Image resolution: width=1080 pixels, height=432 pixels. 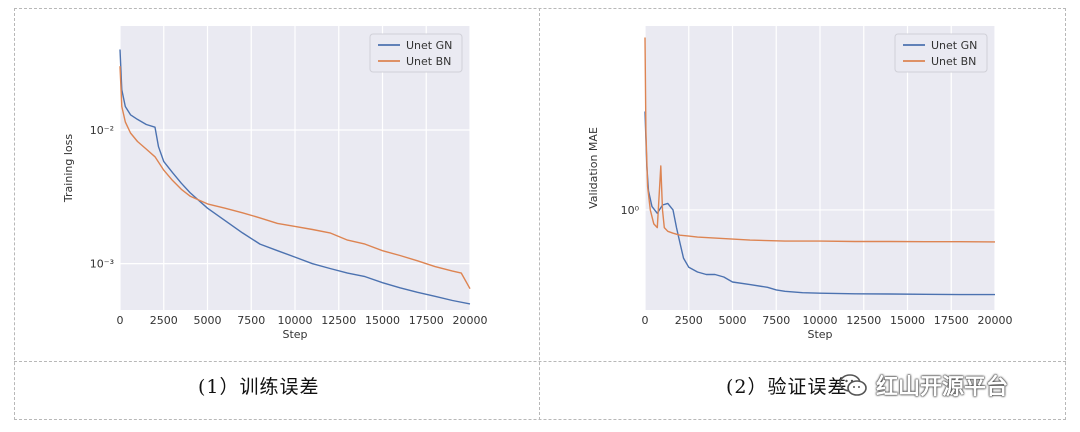 I want to click on watermark-text: 红山开源平台, so click(x=942, y=387).